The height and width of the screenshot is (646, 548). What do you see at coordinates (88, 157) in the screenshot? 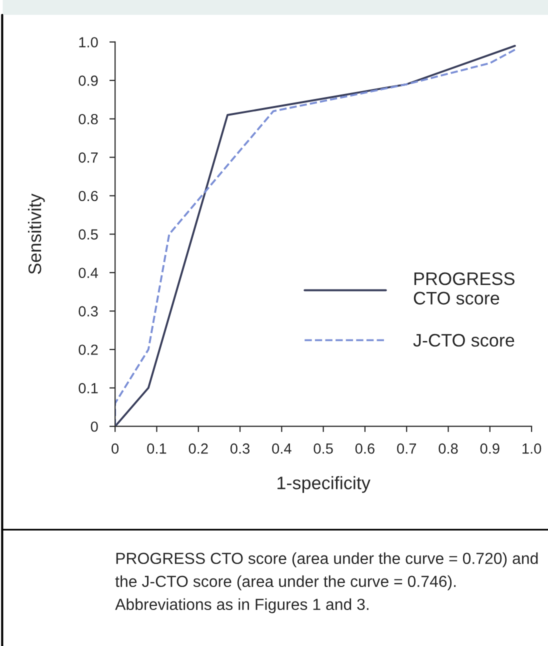
I see `y-tick-label: 0.7` at bounding box center [88, 157].